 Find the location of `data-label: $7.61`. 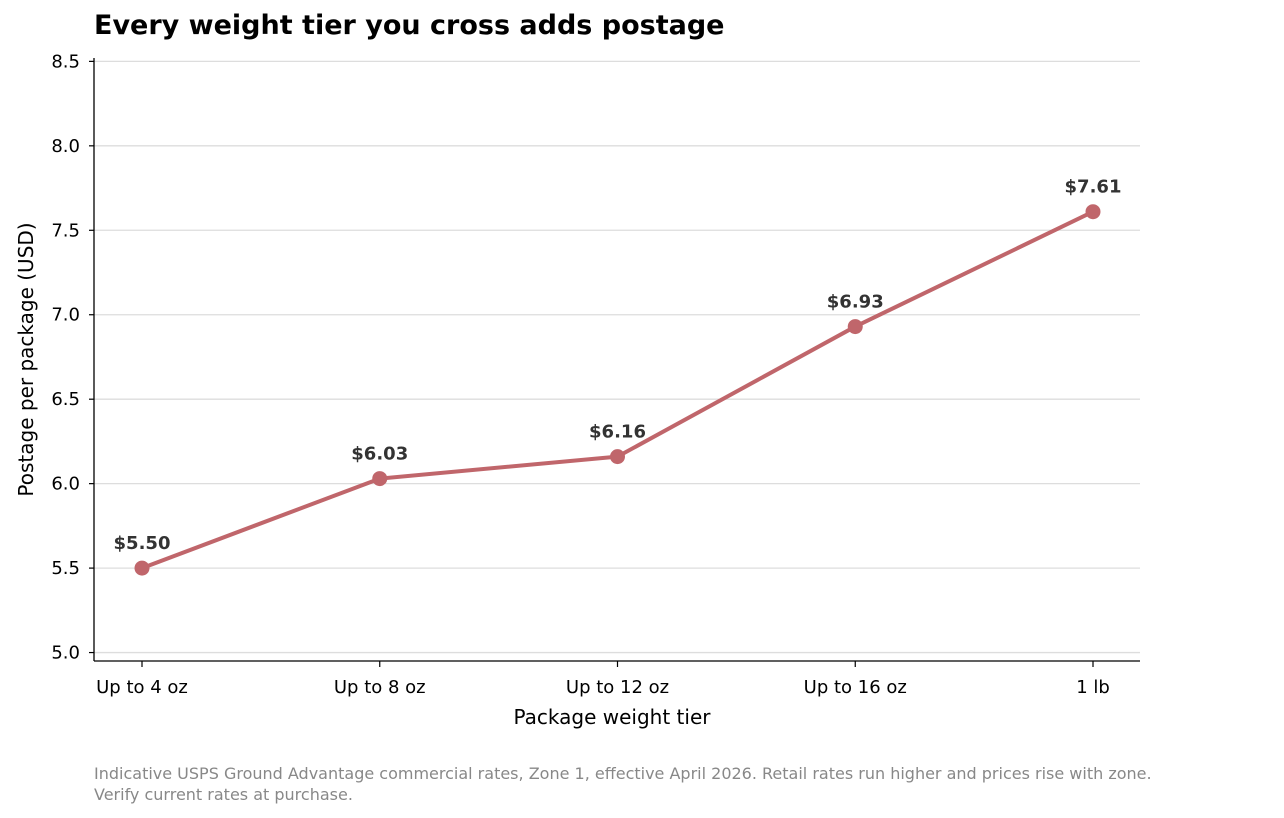

data-label: $7.61 is located at coordinates (1093, 187).